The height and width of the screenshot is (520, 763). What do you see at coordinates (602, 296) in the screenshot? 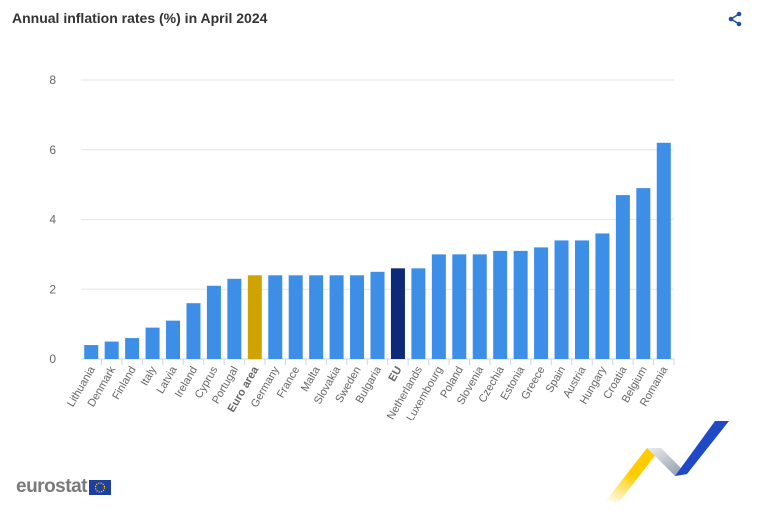
I see `bar-hungary` at bounding box center [602, 296].